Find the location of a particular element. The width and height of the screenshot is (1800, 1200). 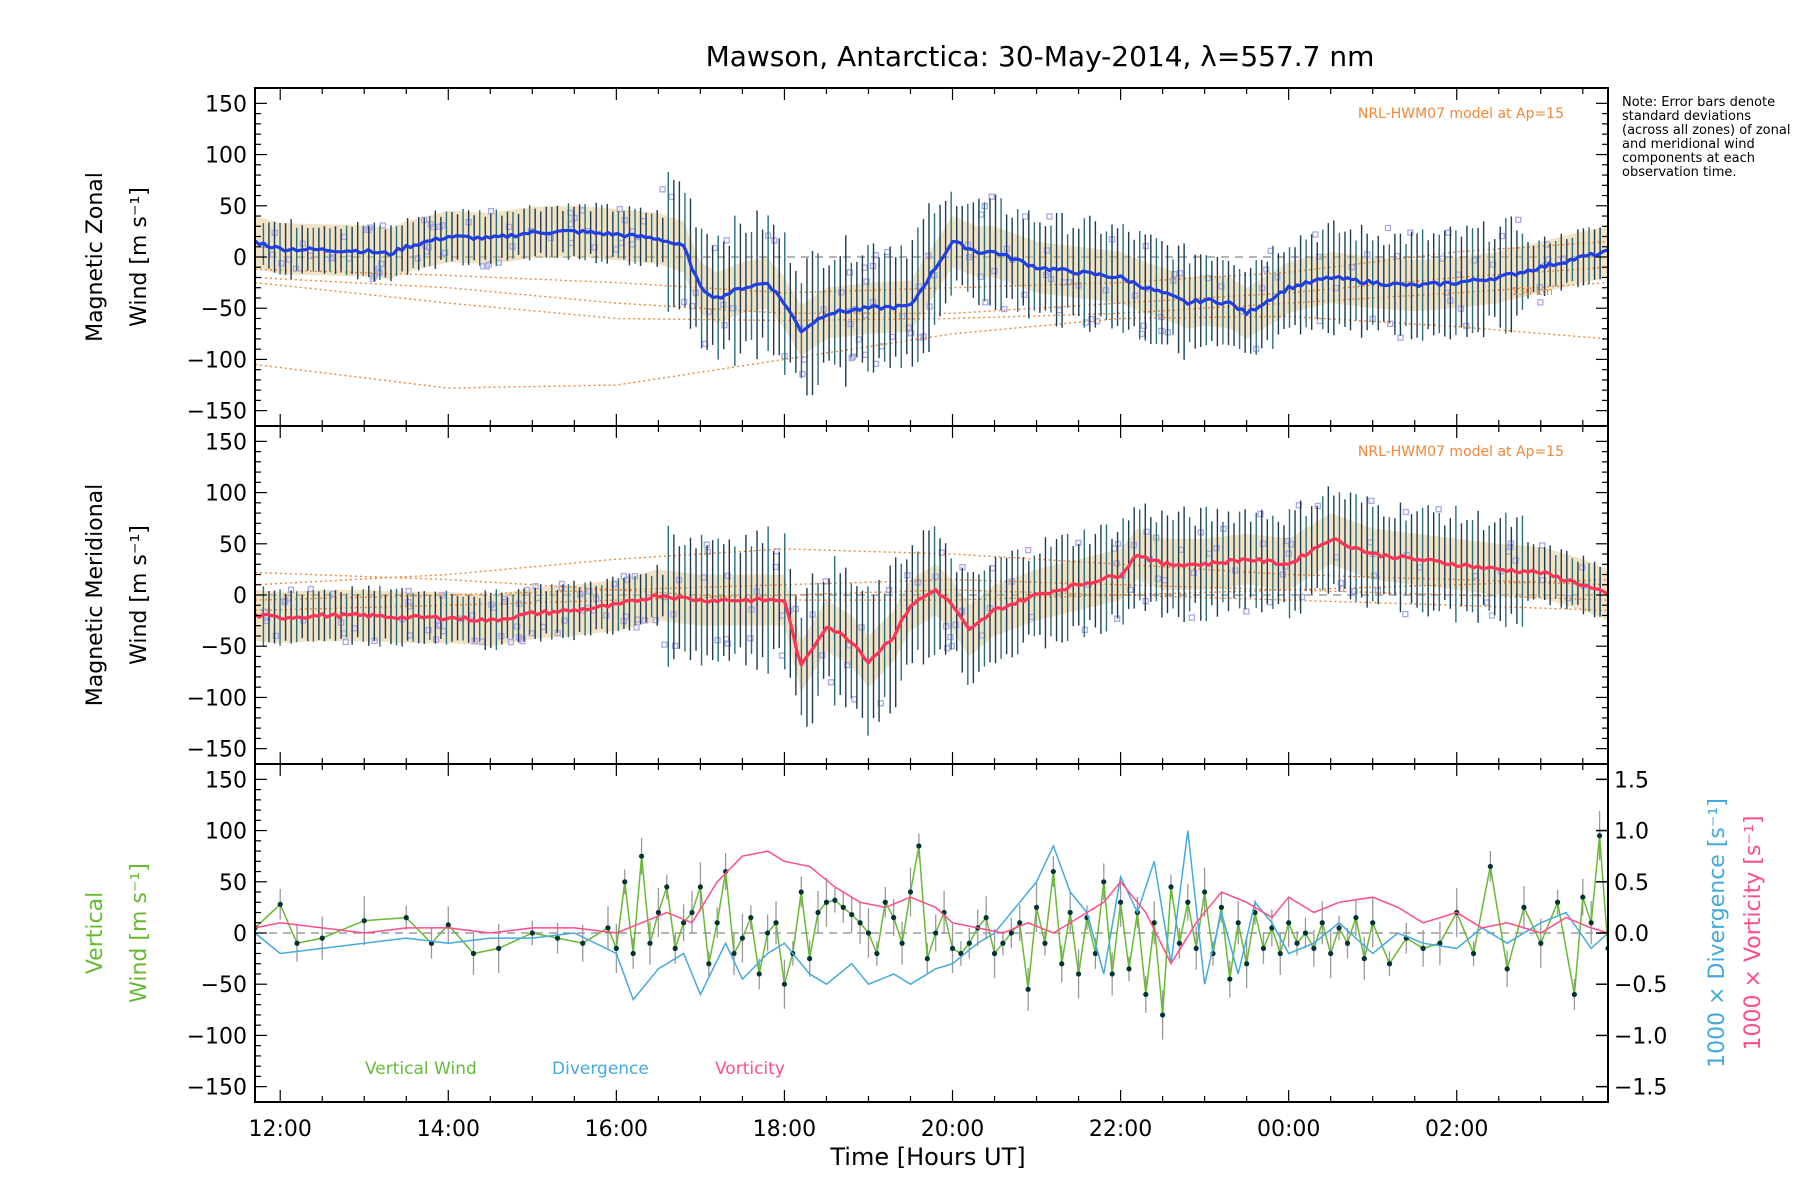

legend-item-vorticity: Vorticity is located at coordinates (750, 1069).